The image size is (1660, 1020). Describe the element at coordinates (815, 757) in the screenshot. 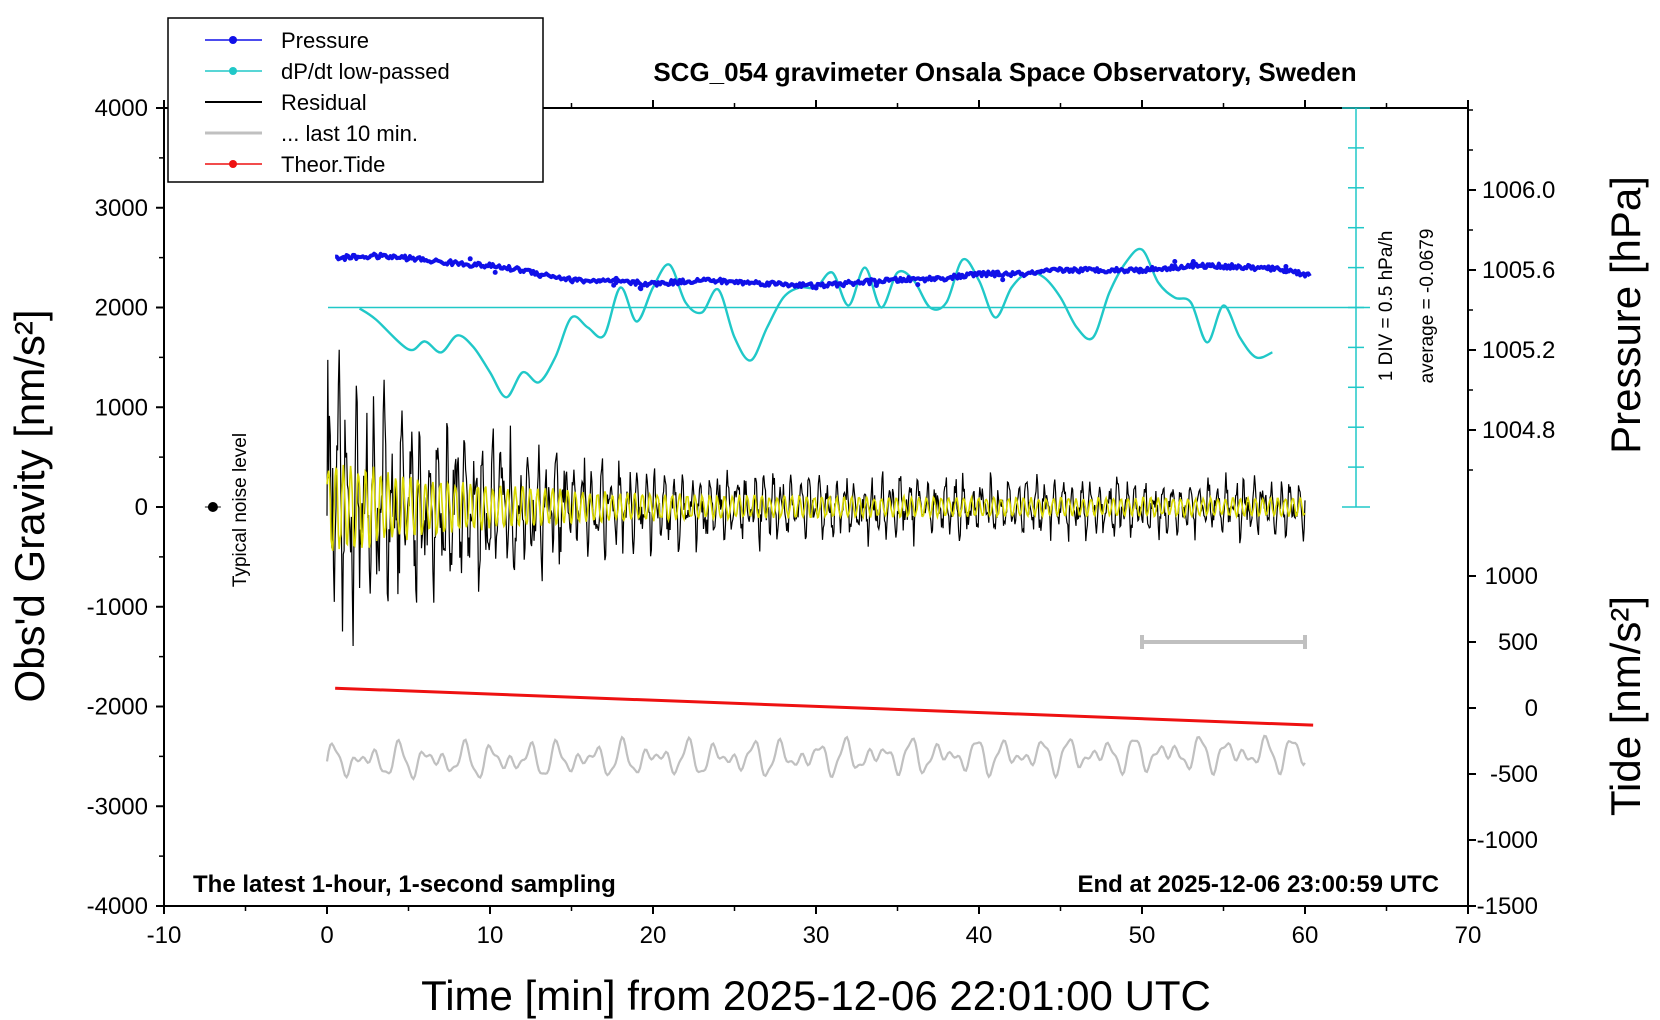

I see `last-10-min-series` at that location.